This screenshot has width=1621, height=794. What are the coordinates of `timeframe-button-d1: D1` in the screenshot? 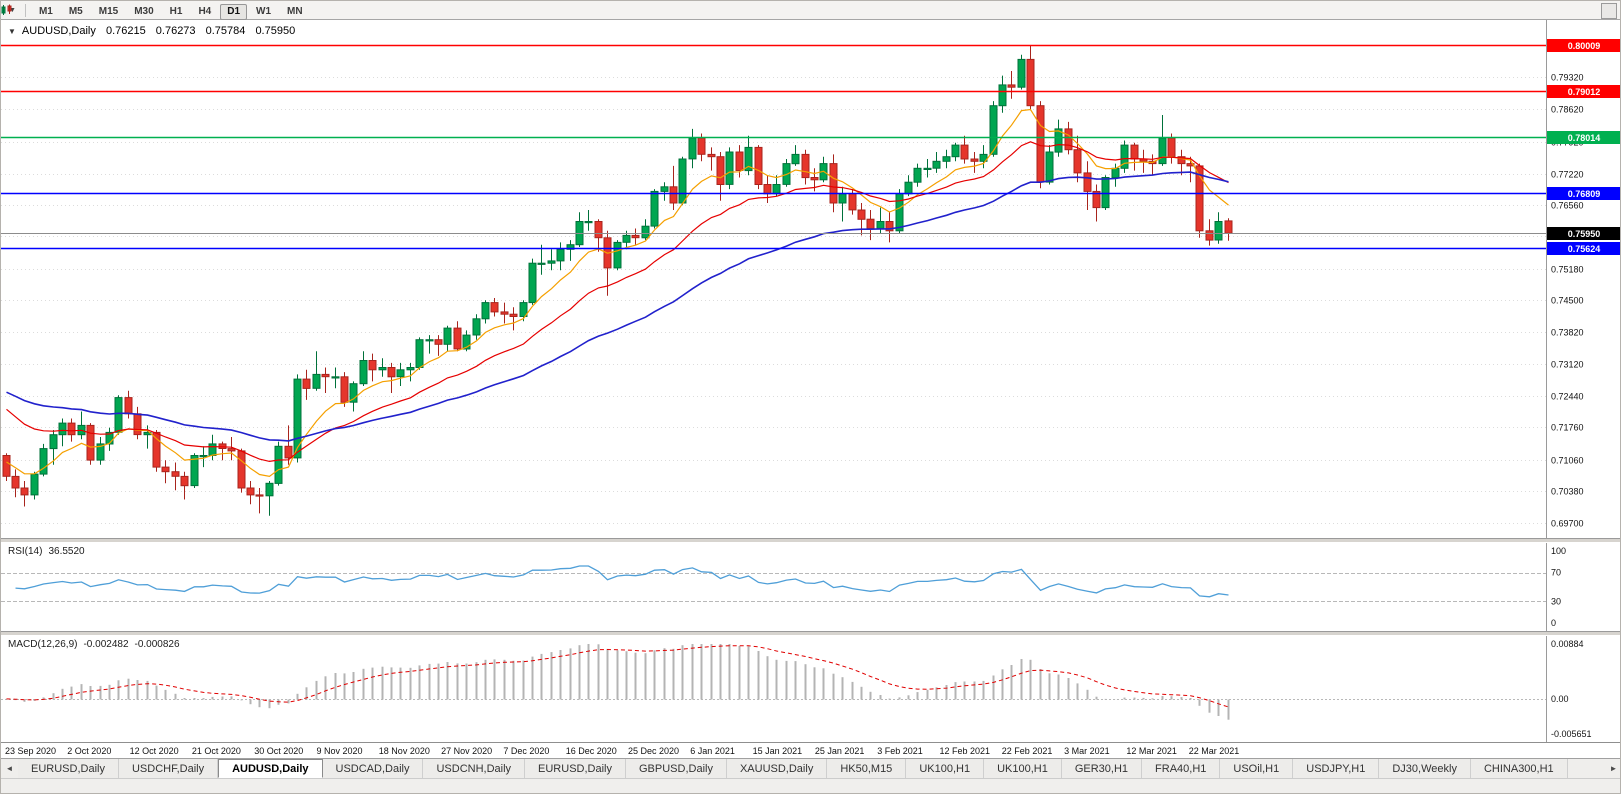 It's located at (234, 11).